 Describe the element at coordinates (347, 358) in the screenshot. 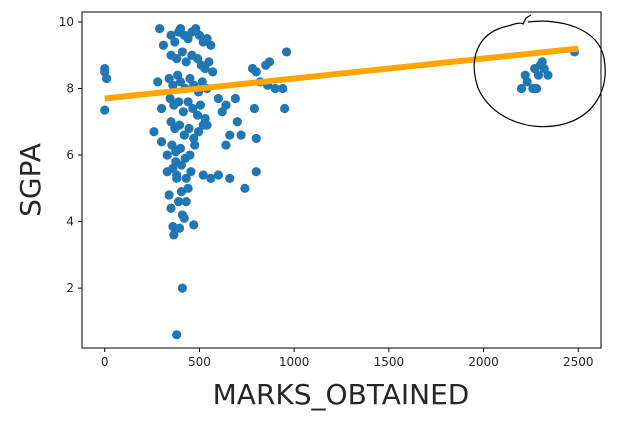

I see `x-axis-ticks: 0 500 1000 1500 2000 2500` at that location.